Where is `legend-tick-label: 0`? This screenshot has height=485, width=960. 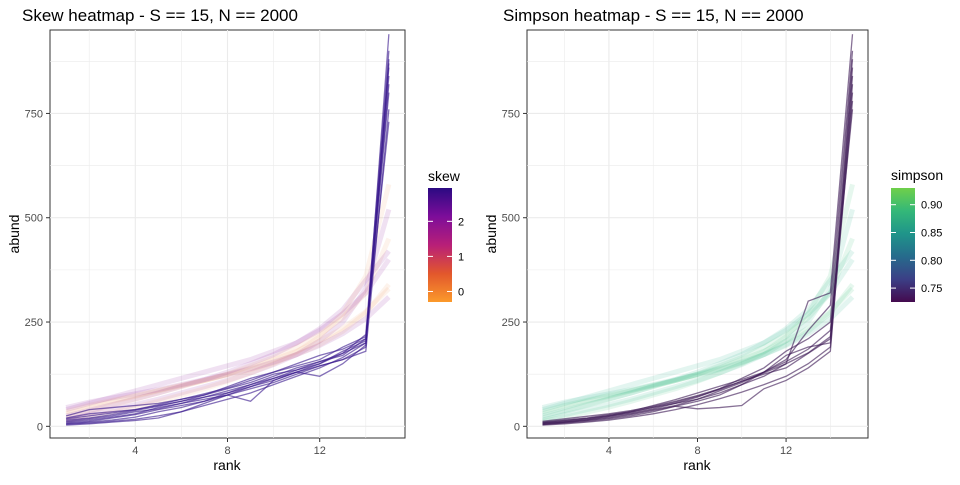
legend-tick-label: 0 is located at coordinates (461, 292).